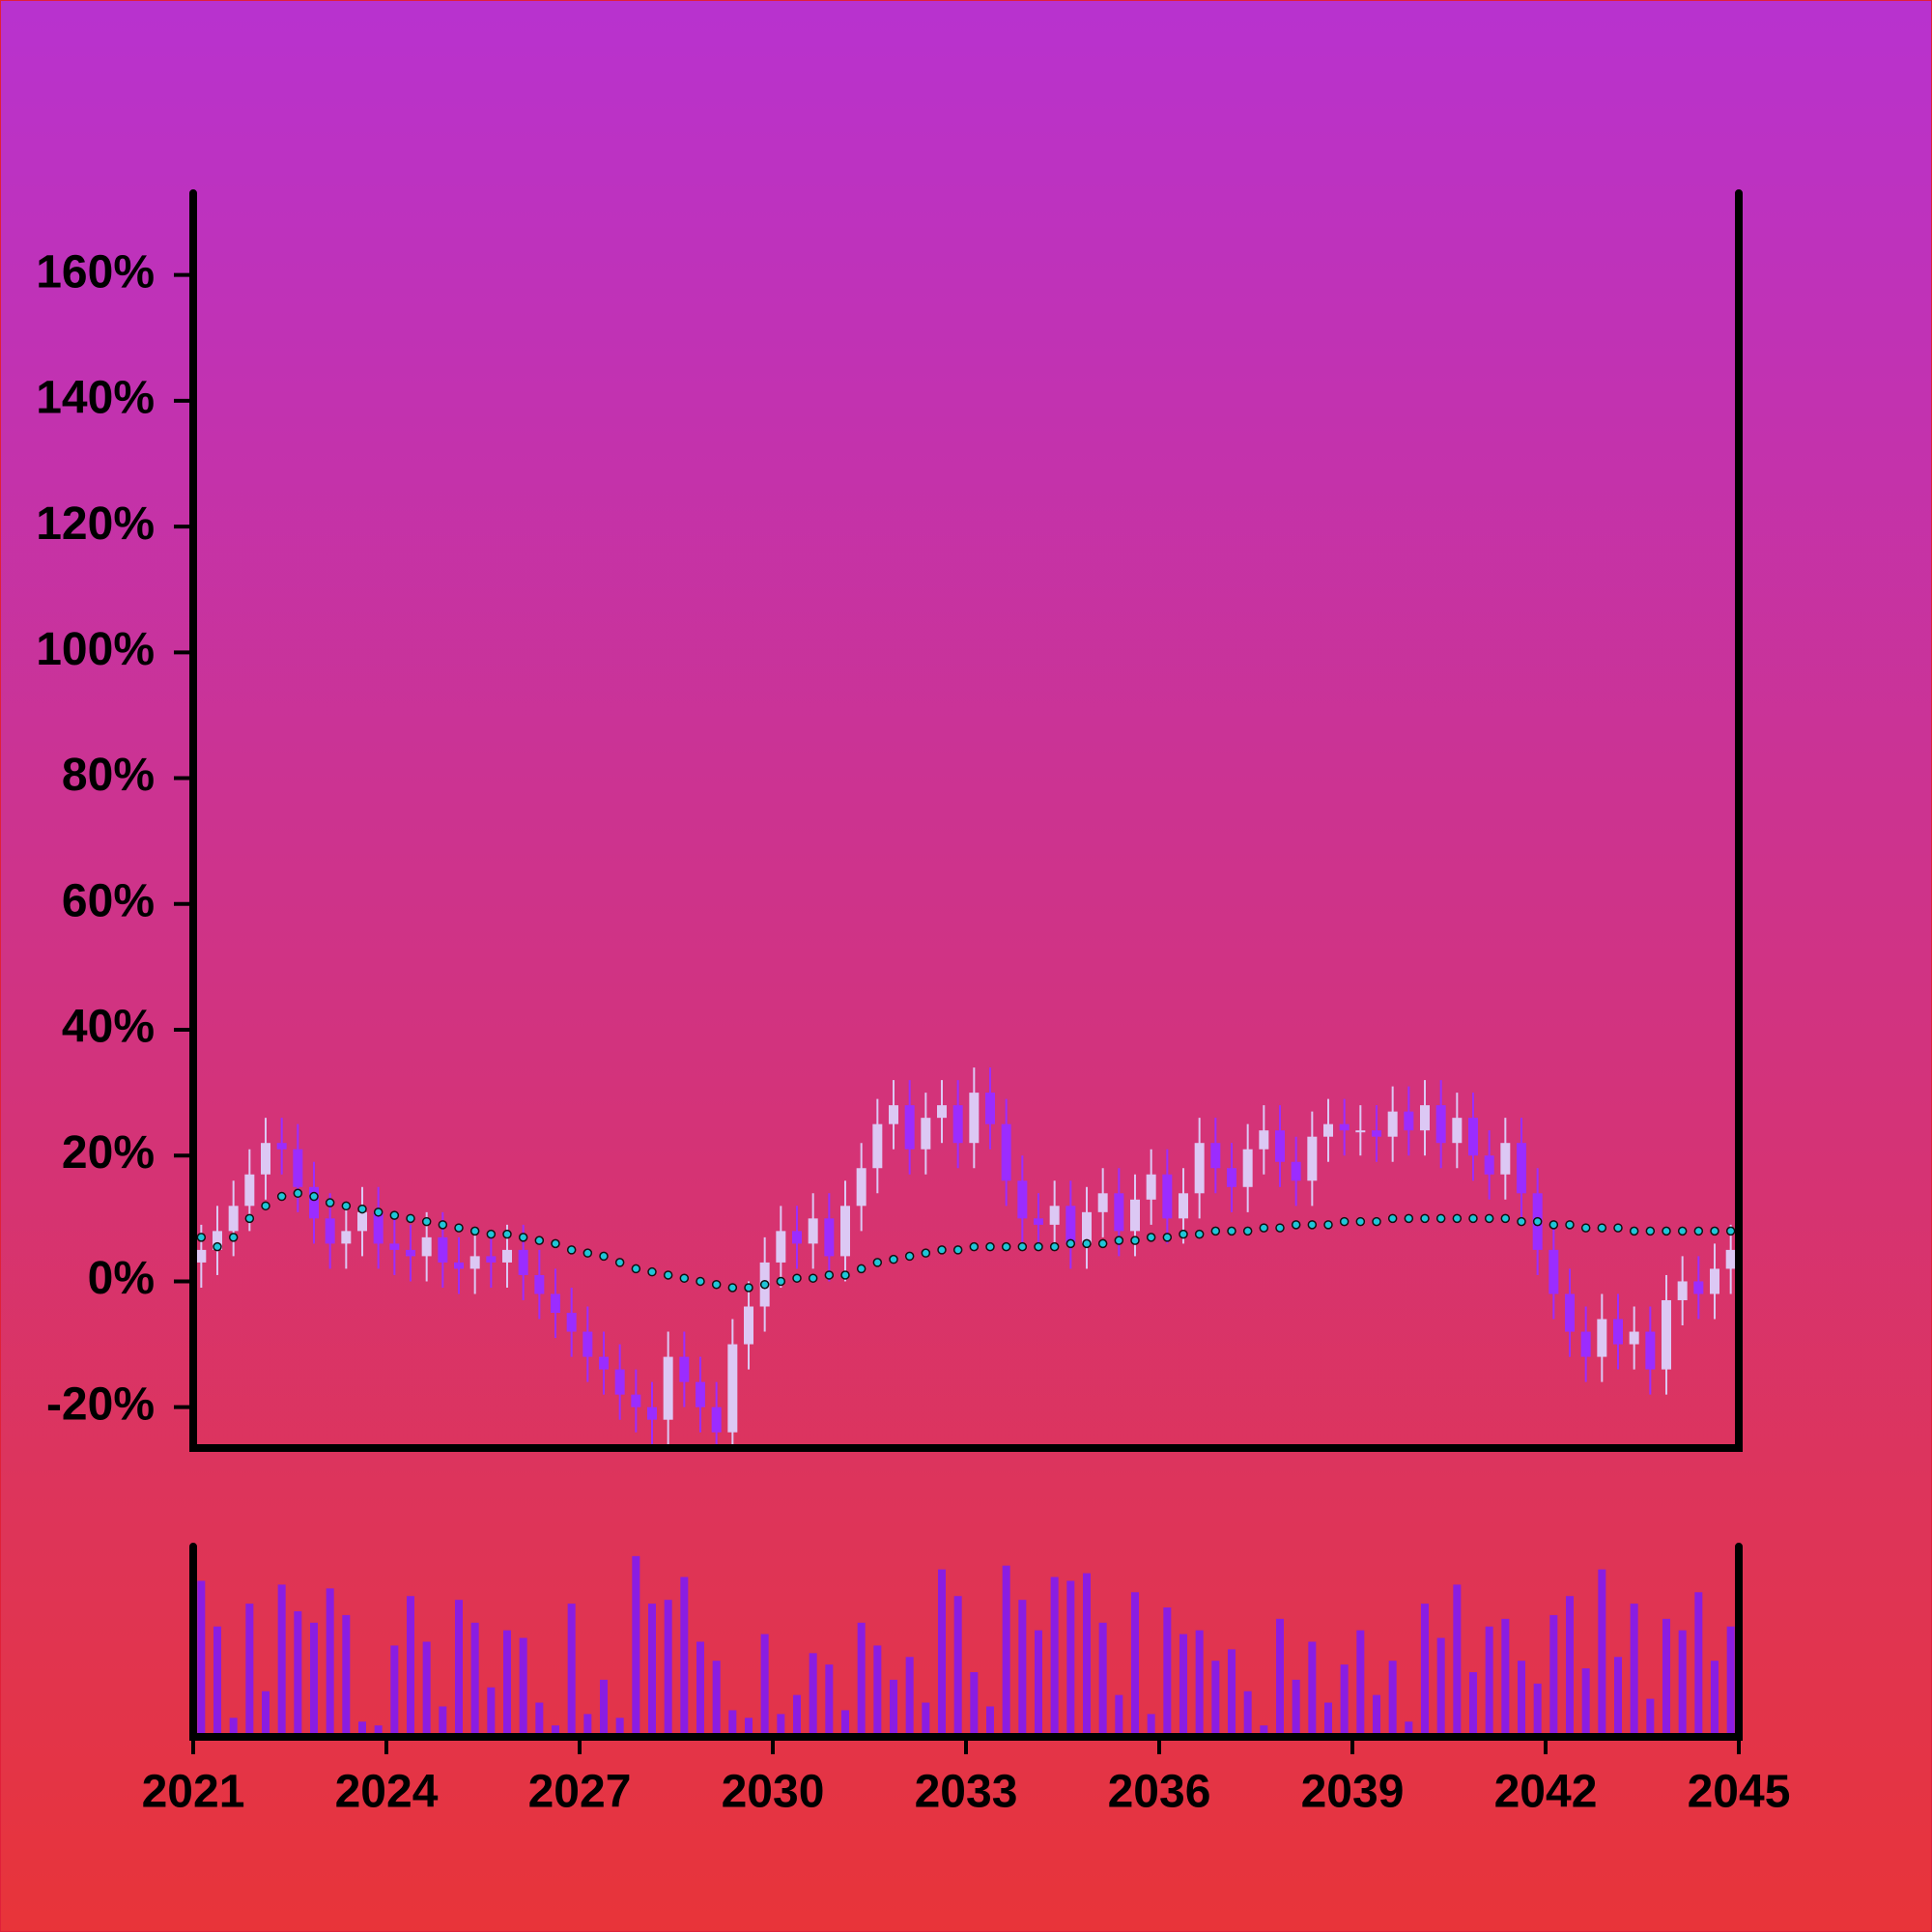 This screenshot has width=1932, height=1932. What do you see at coordinates (193, 1792) in the screenshot?
I see `x-tick-label: 2021` at bounding box center [193, 1792].